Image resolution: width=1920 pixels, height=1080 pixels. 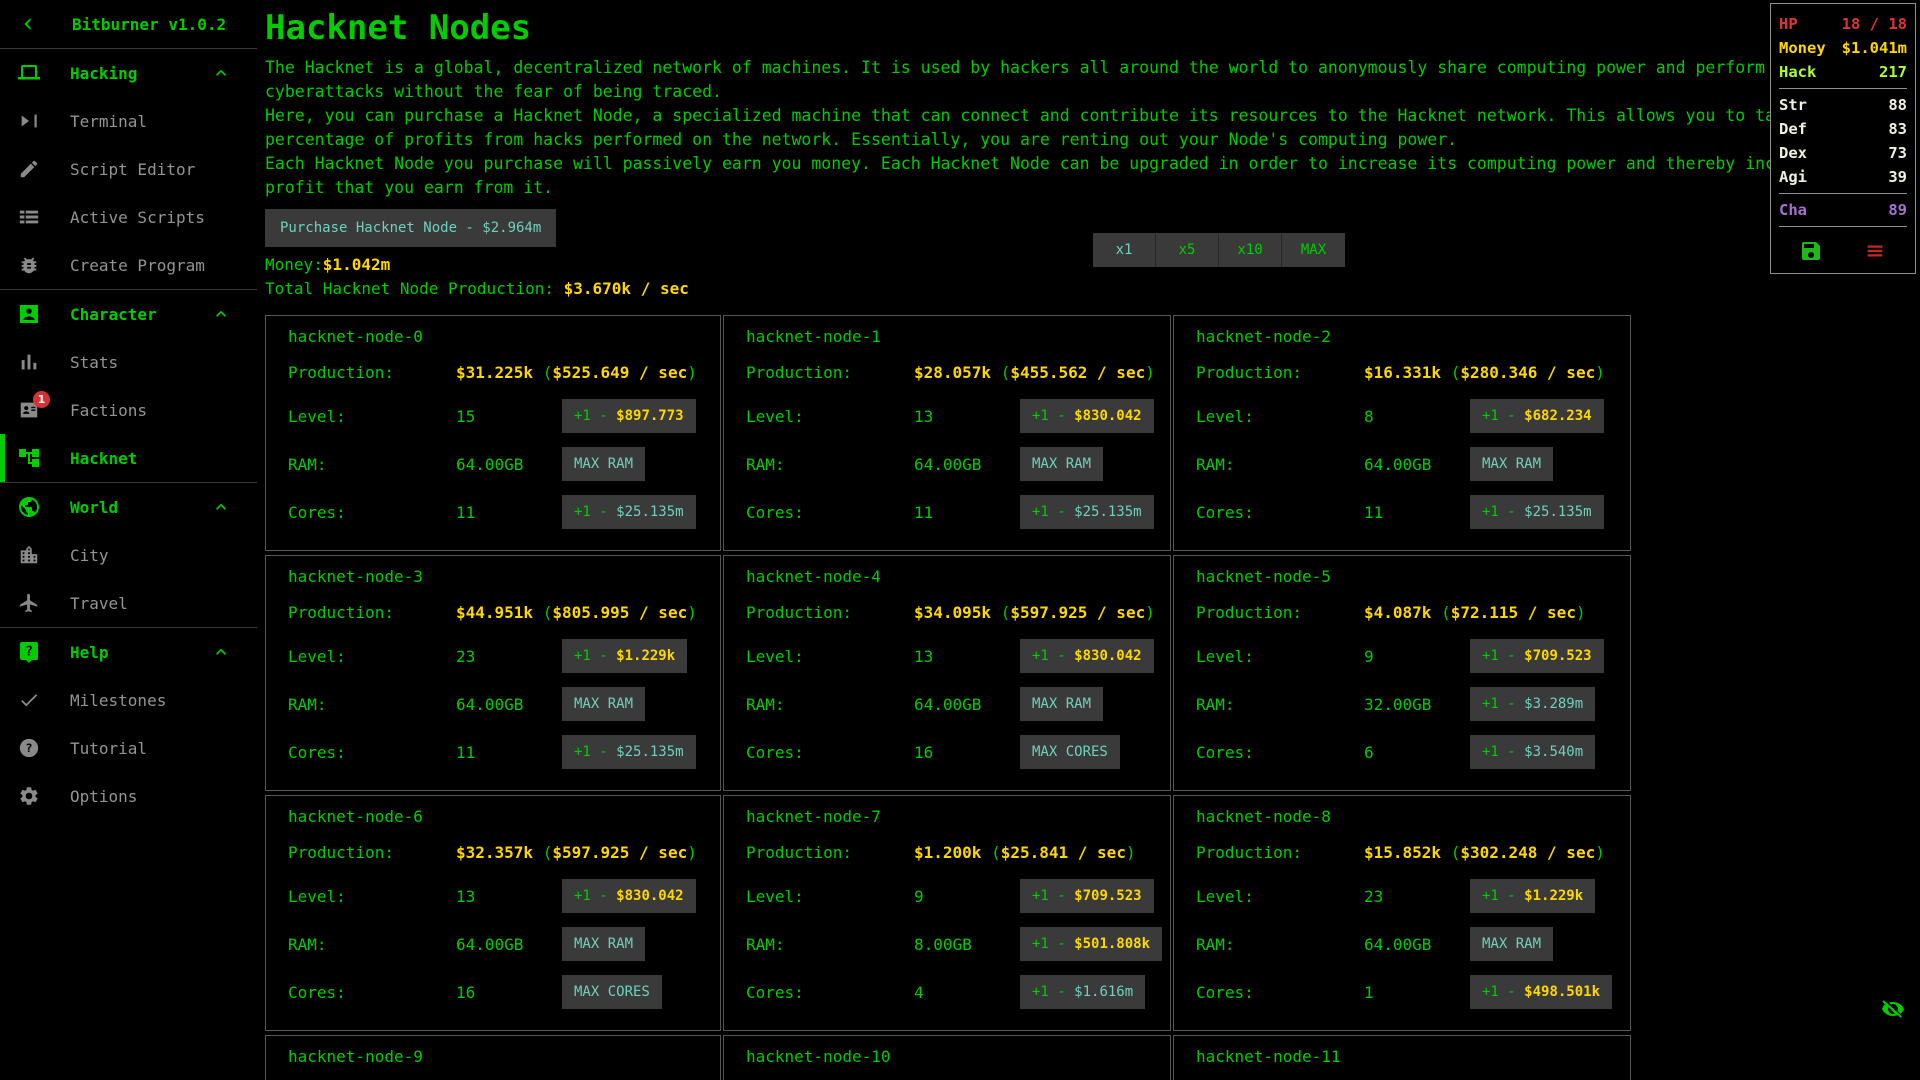 What do you see at coordinates (128, 121) in the screenshot?
I see `sidebar-item-terminal: Terminal` at bounding box center [128, 121].